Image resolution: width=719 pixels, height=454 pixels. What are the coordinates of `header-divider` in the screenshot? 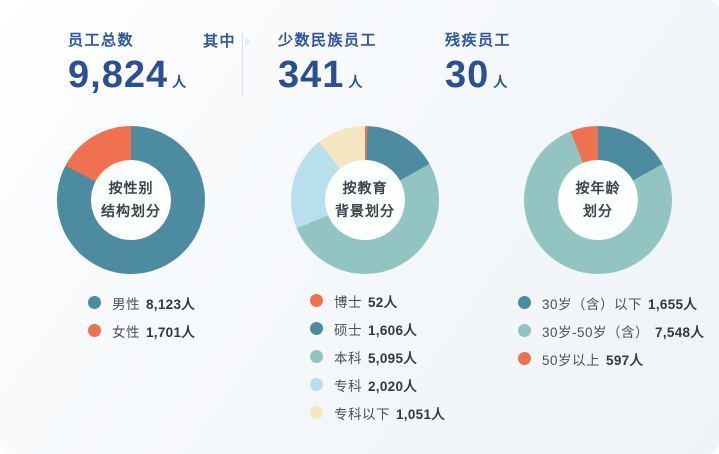 It's located at (242, 65).